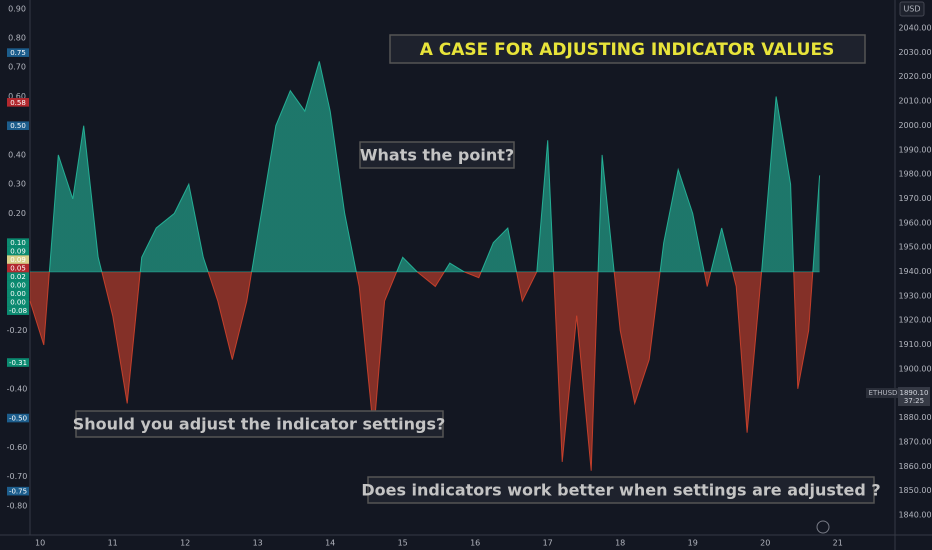 The height and width of the screenshot is (550, 932). I want to click on y2-tick-label: 1910.00, so click(914, 344).